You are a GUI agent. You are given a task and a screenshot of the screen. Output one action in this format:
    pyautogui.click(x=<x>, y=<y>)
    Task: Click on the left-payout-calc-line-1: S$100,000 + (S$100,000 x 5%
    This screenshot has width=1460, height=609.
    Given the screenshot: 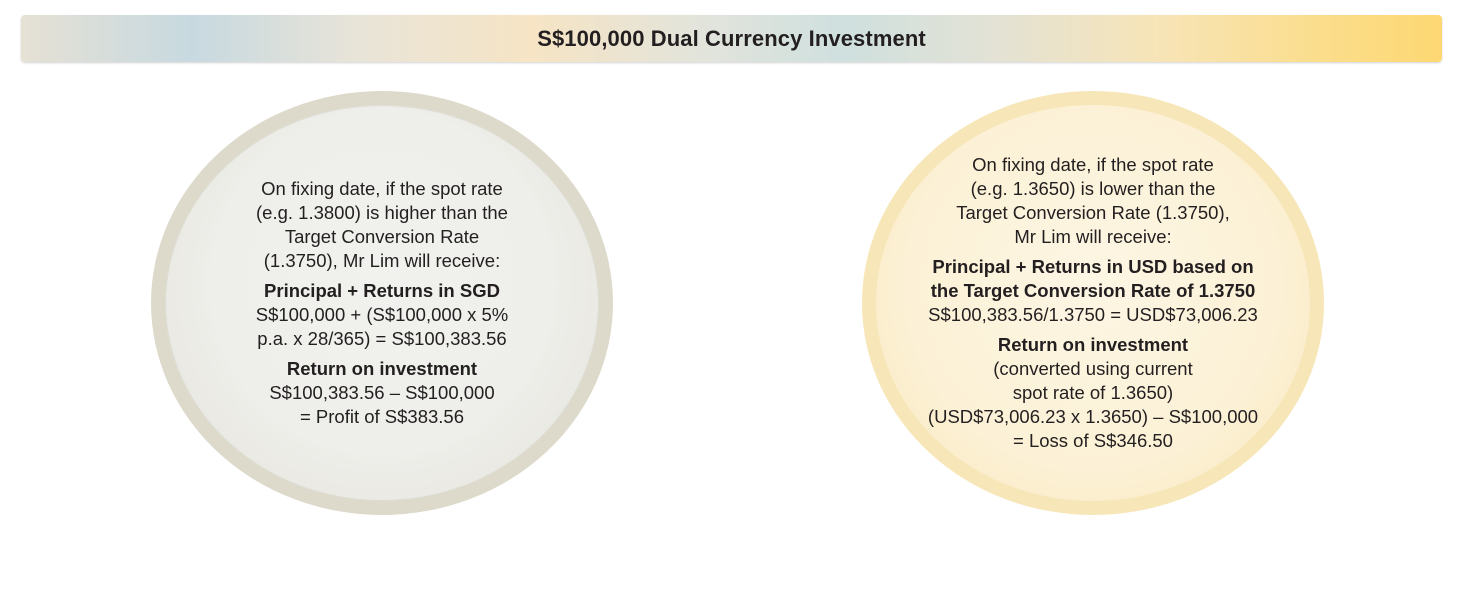 What is the action you would take?
    pyautogui.click(x=382, y=314)
    